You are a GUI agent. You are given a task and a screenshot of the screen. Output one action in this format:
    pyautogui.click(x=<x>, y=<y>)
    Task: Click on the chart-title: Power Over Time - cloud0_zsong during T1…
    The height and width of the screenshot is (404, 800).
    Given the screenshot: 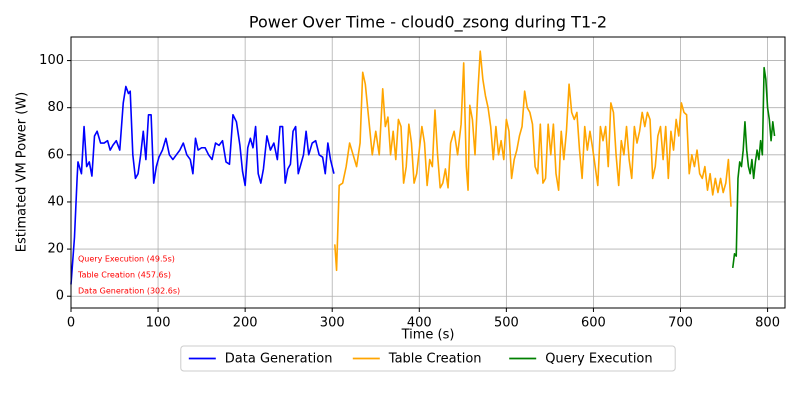 What is the action you would take?
    pyautogui.click(x=428, y=23)
    